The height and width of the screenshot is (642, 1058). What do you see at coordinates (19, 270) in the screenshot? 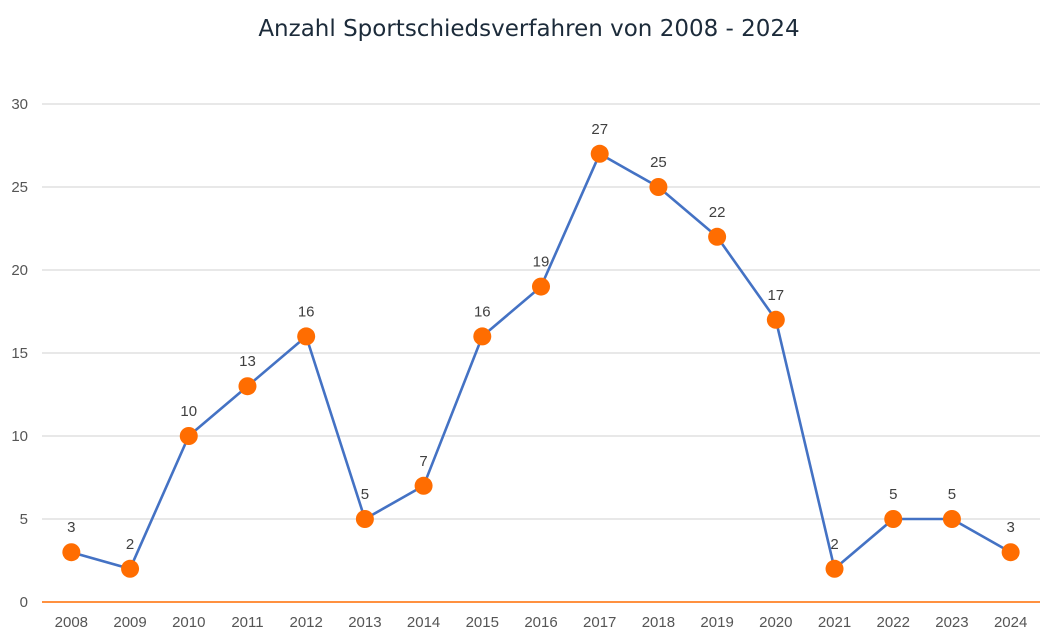
I see `y-tick-label: 20` at bounding box center [19, 270].